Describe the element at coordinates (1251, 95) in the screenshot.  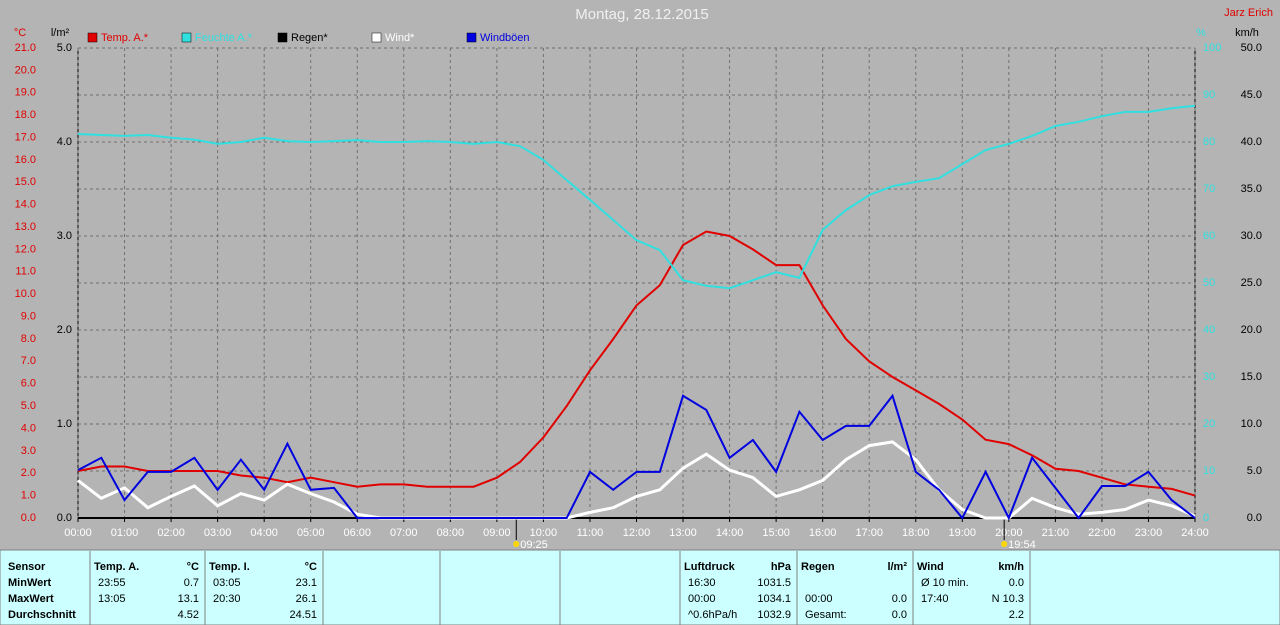
I see `y-tick-label: 45.0` at that location.